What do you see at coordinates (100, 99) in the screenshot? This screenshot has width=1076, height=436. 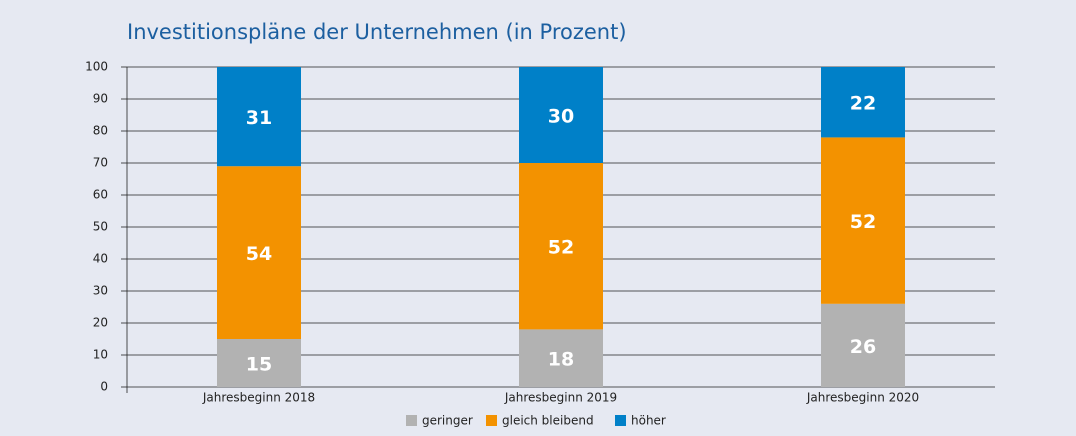 I see `y-tick-label: 90` at bounding box center [100, 99].